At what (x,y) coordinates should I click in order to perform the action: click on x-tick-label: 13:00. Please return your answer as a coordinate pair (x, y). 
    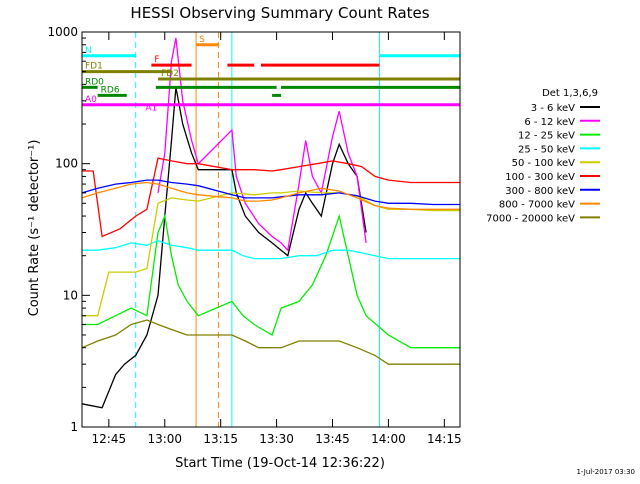
    Looking at the image, I should click on (164, 439).